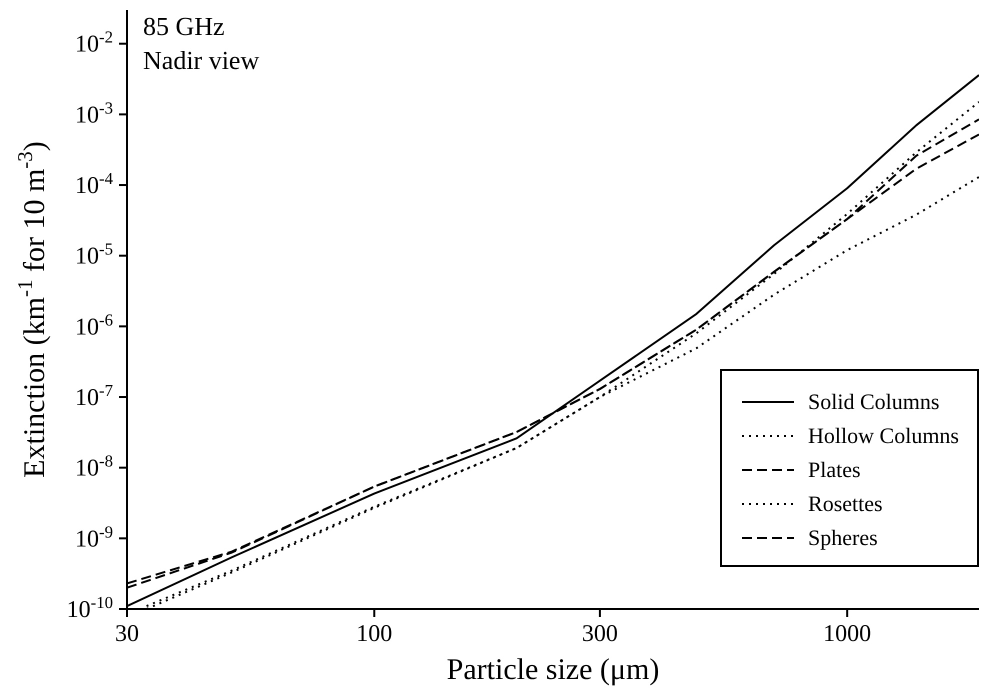 The width and height of the screenshot is (987, 689). What do you see at coordinates (94, 396) in the screenshot?
I see `y-tick-label: 10$^{-7}$` at bounding box center [94, 396].